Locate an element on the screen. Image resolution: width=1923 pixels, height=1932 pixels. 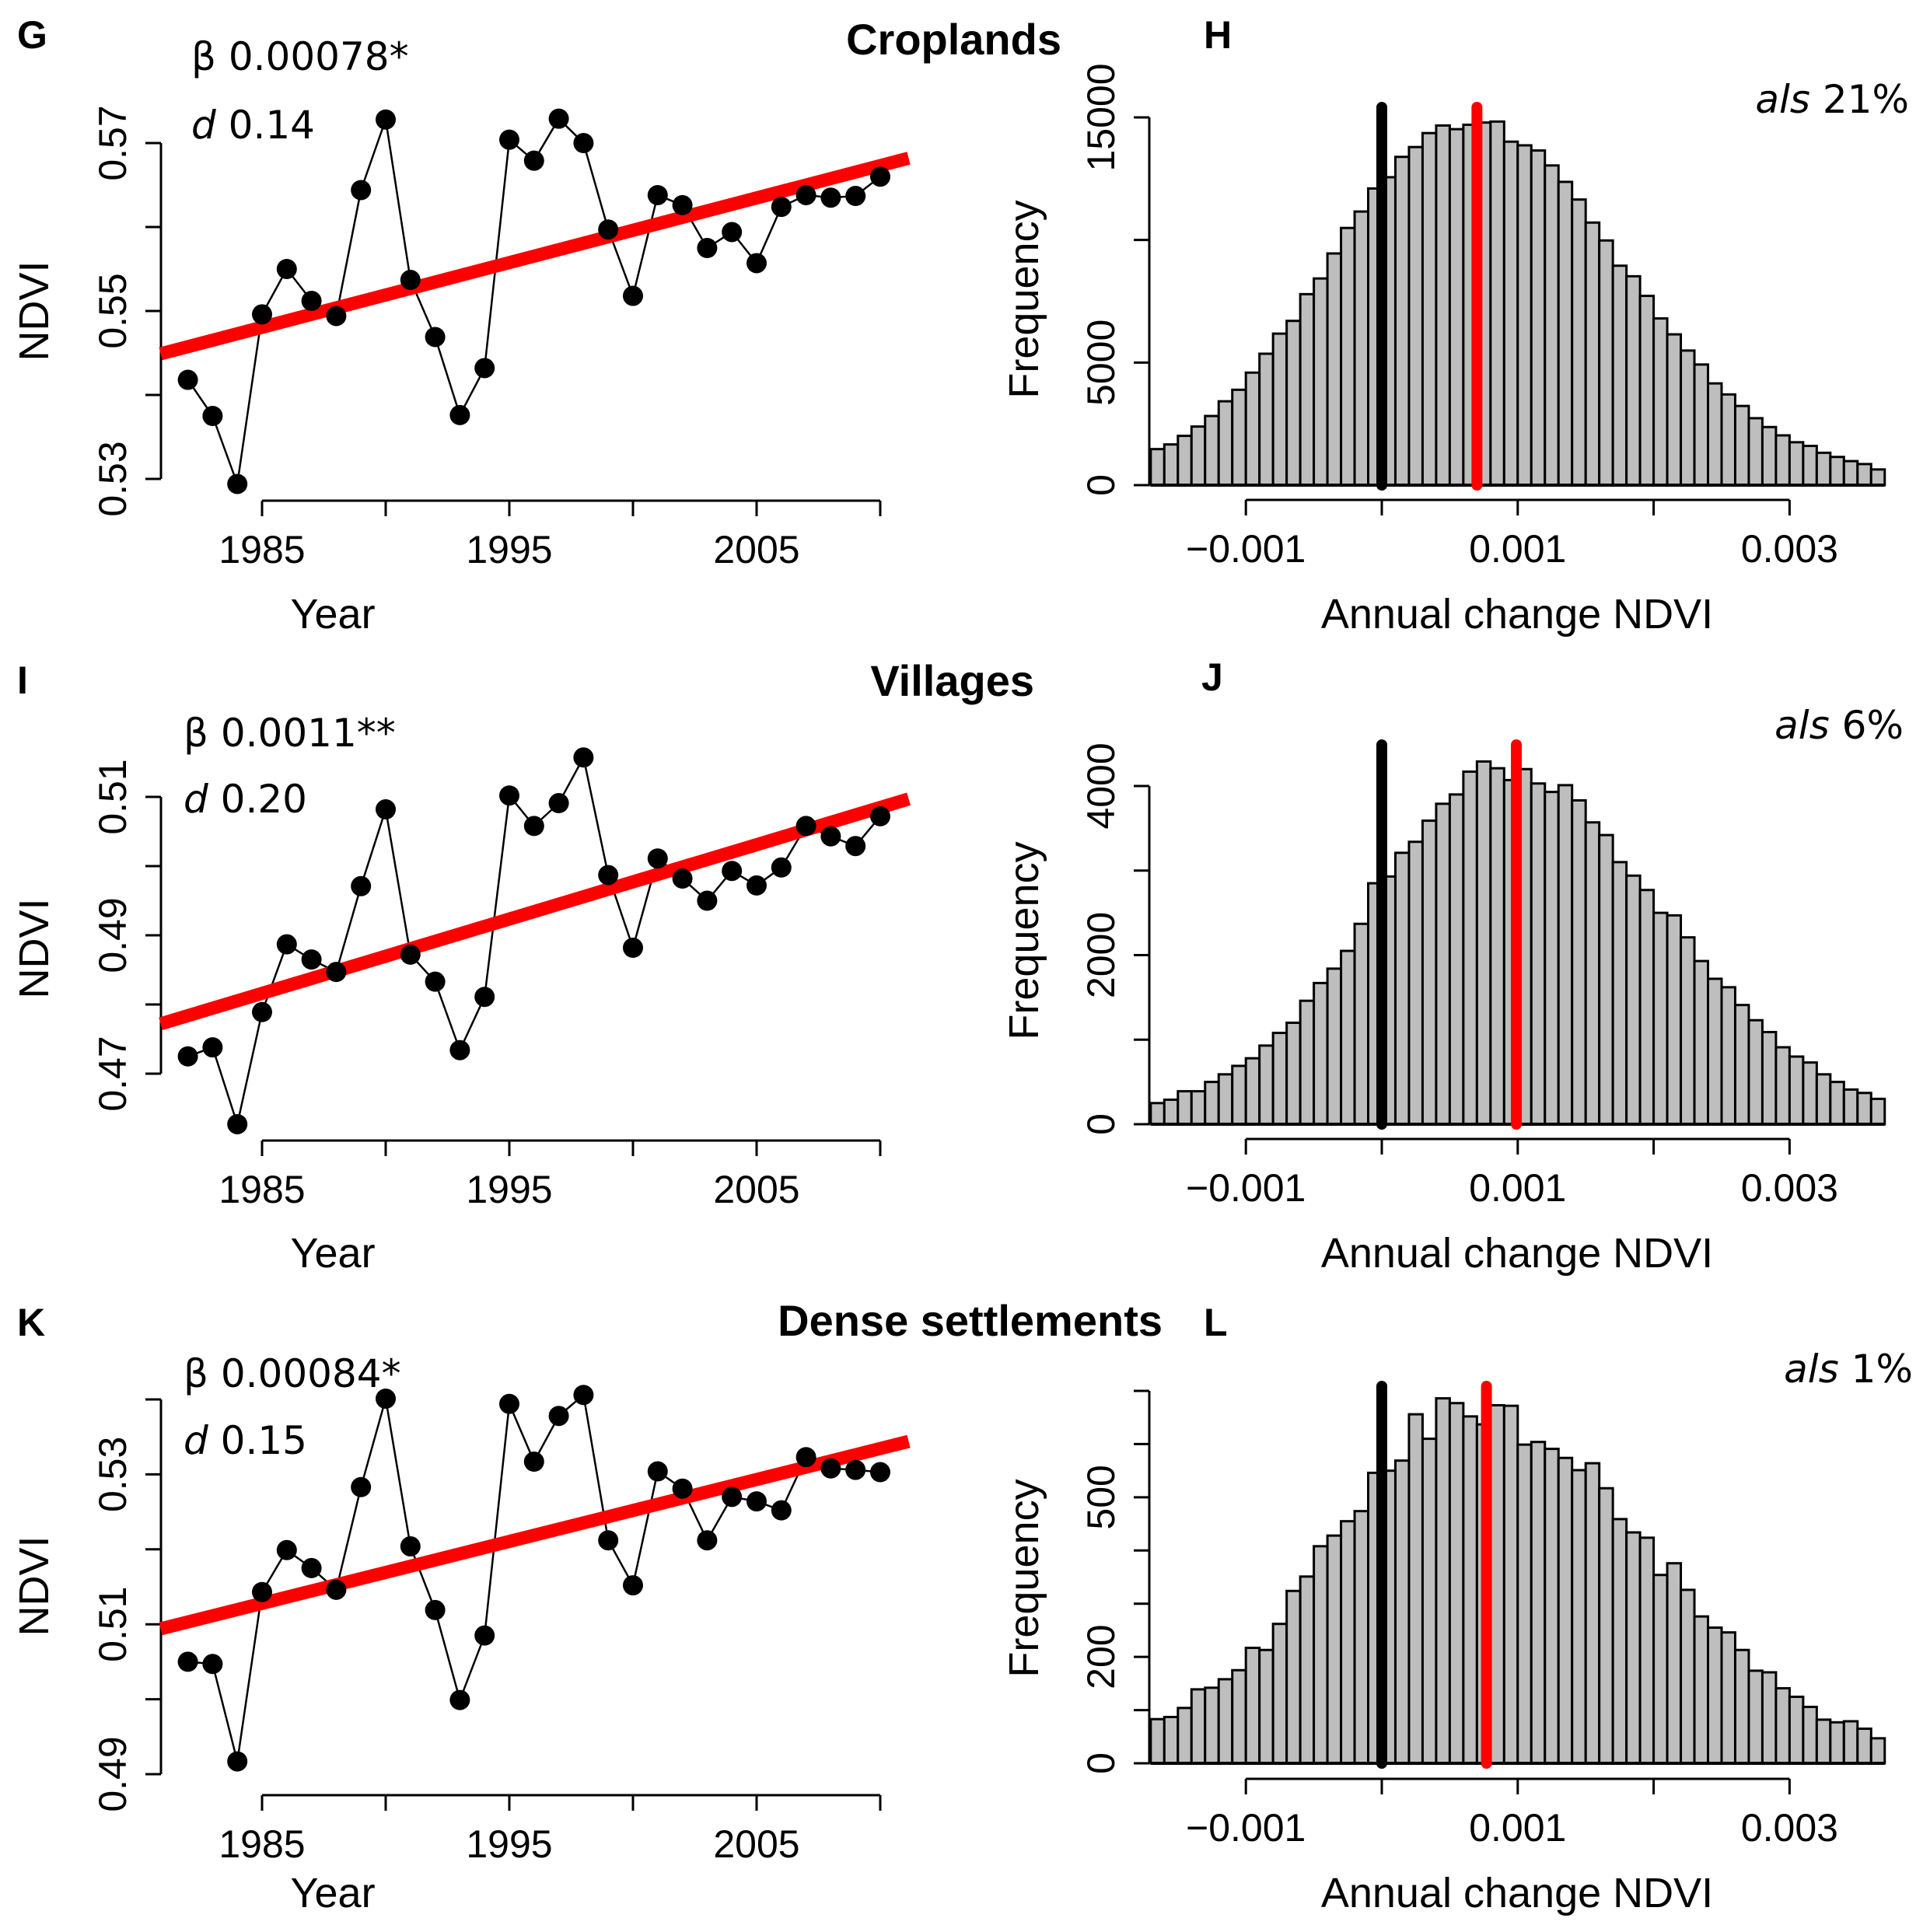
x-axis-label: Annual change NDVI is located at coordinates (1517, 614).